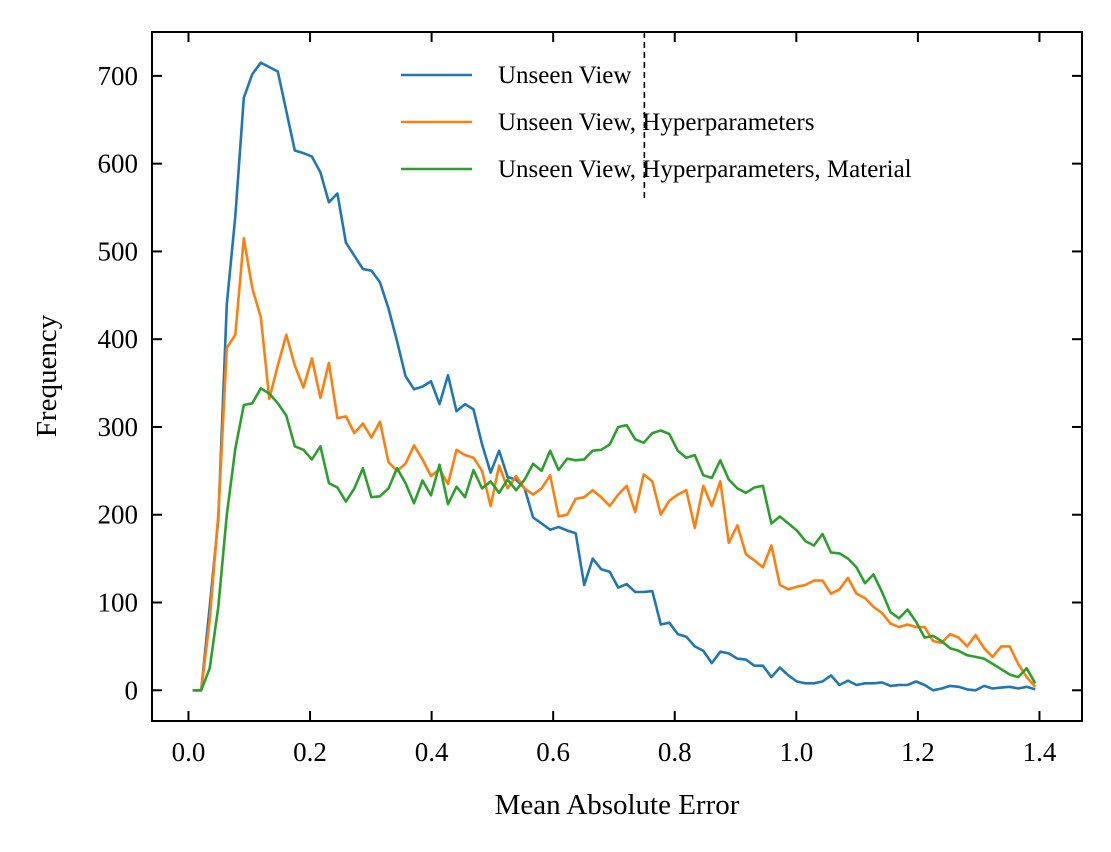  What do you see at coordinates (432, 752) in the screenshot?
I see `x-tick-label: 0.4` at bounding box center [432, 752].